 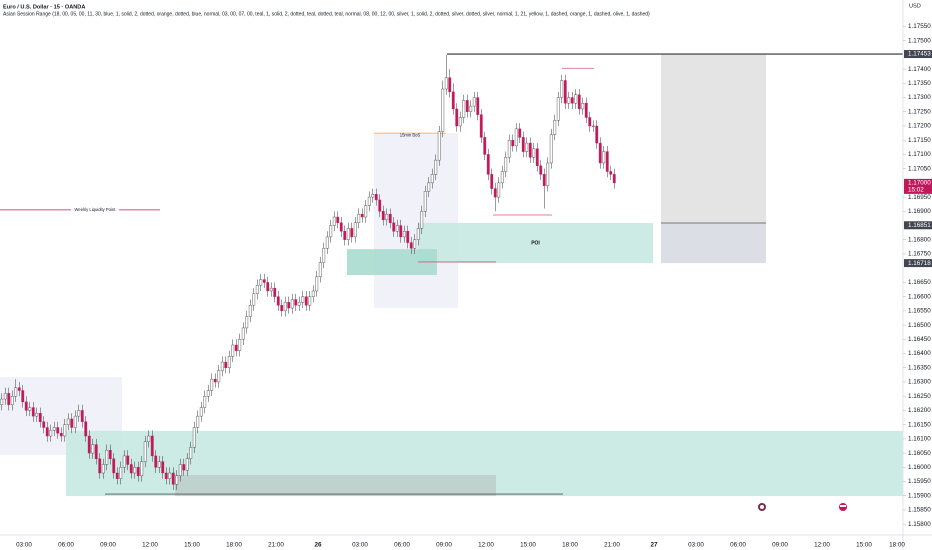 I want to click on y-tick-label: 1.16600, so click(x=919, y=296).